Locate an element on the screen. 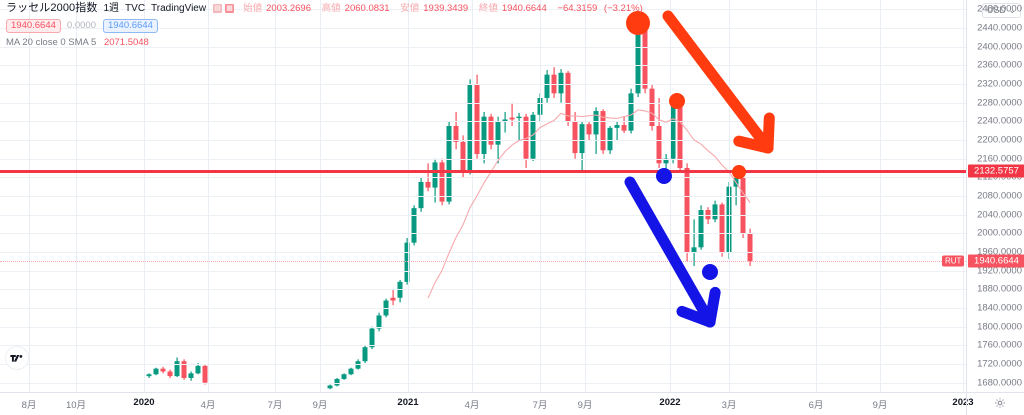  price-pill: 1940.6644 is located at coordinates (33, 26).